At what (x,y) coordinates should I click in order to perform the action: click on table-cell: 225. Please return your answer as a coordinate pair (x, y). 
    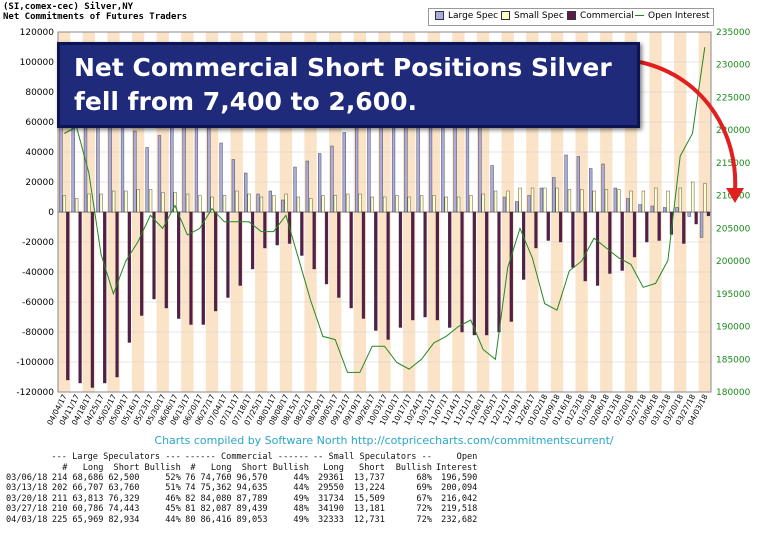
    Looking at the image, I should click on (59, 519).